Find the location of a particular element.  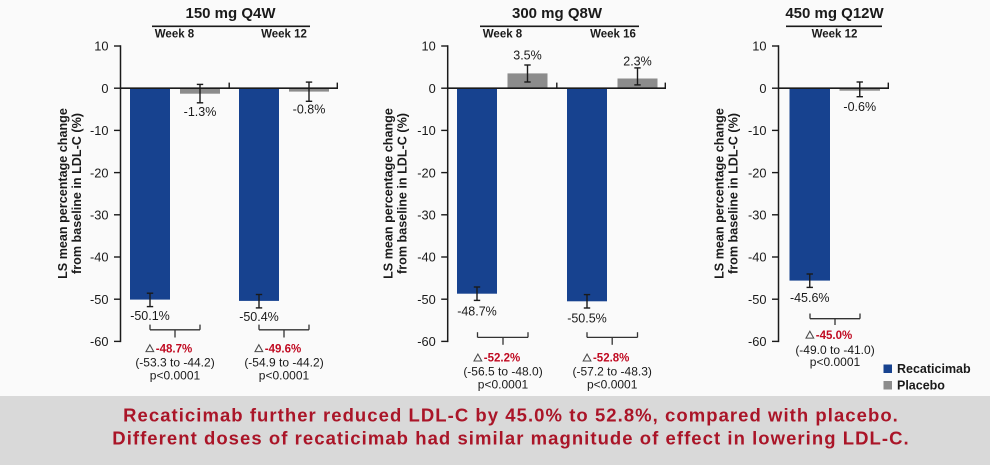

svg-text: -0.8% is located at coordinates (309, 109).